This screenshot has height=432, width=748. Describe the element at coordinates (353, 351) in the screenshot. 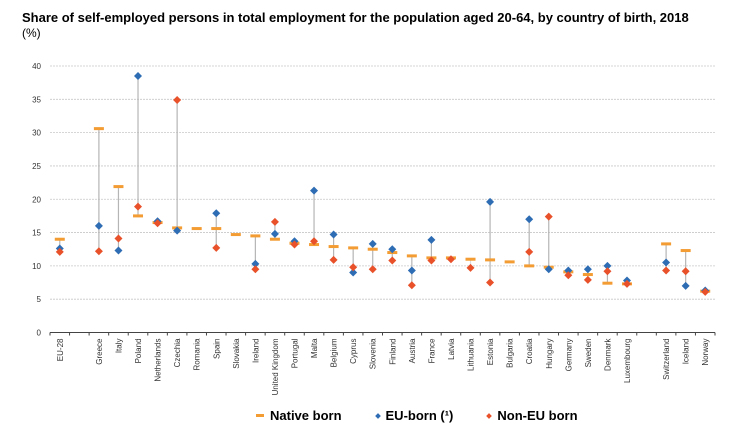

I see `x-tick-label: Cyprus` at that location.